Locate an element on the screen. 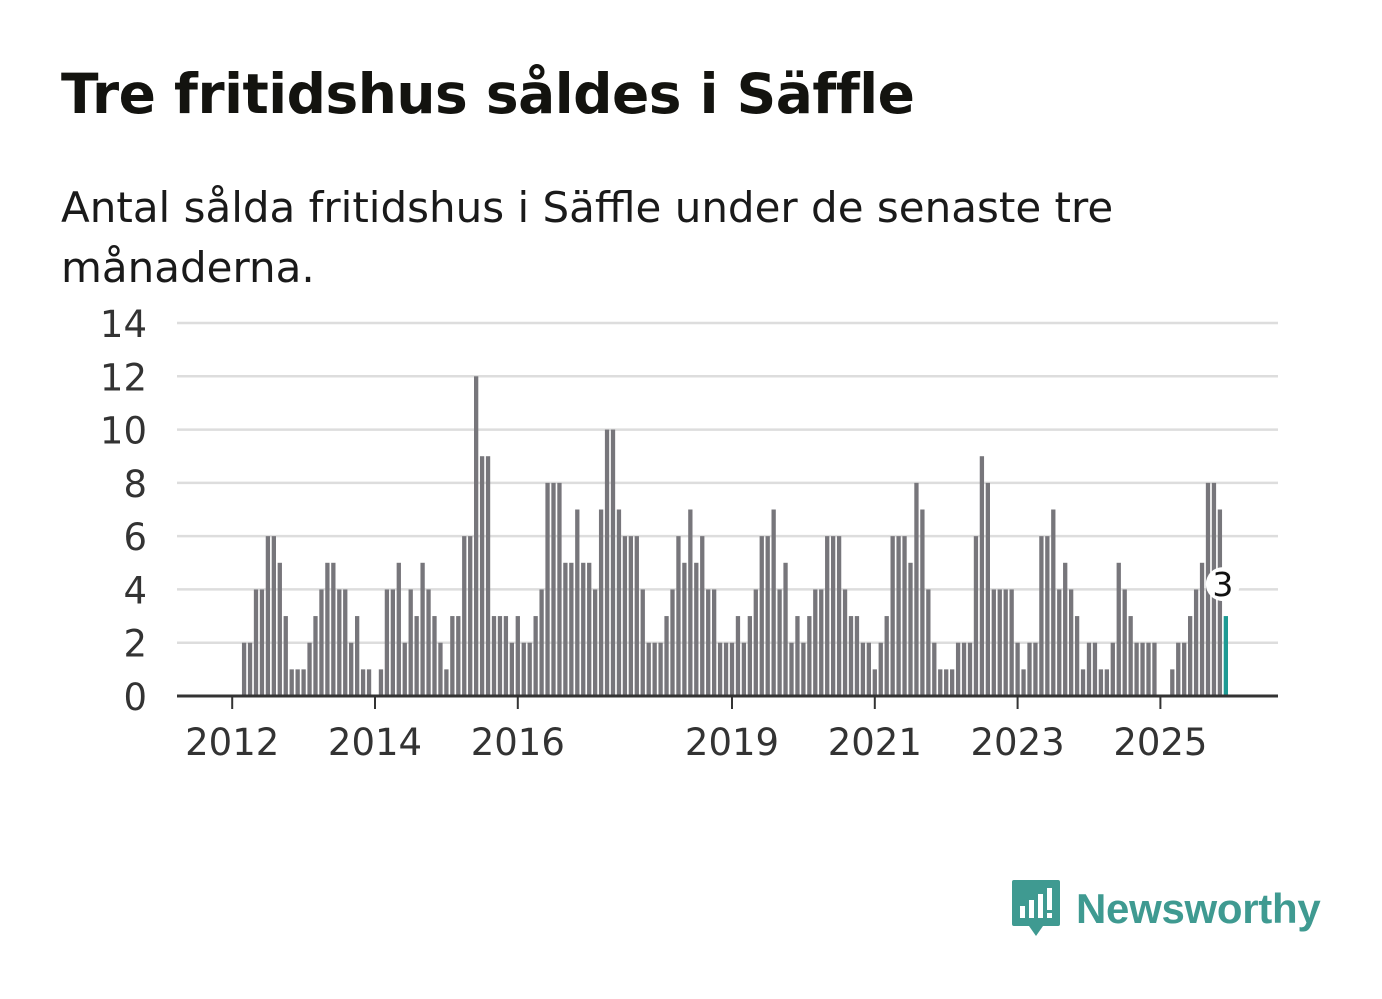 The height and width of the screenshot is (999, 1382). x-tick-label: 2019 is located at coordinates (732, 742).